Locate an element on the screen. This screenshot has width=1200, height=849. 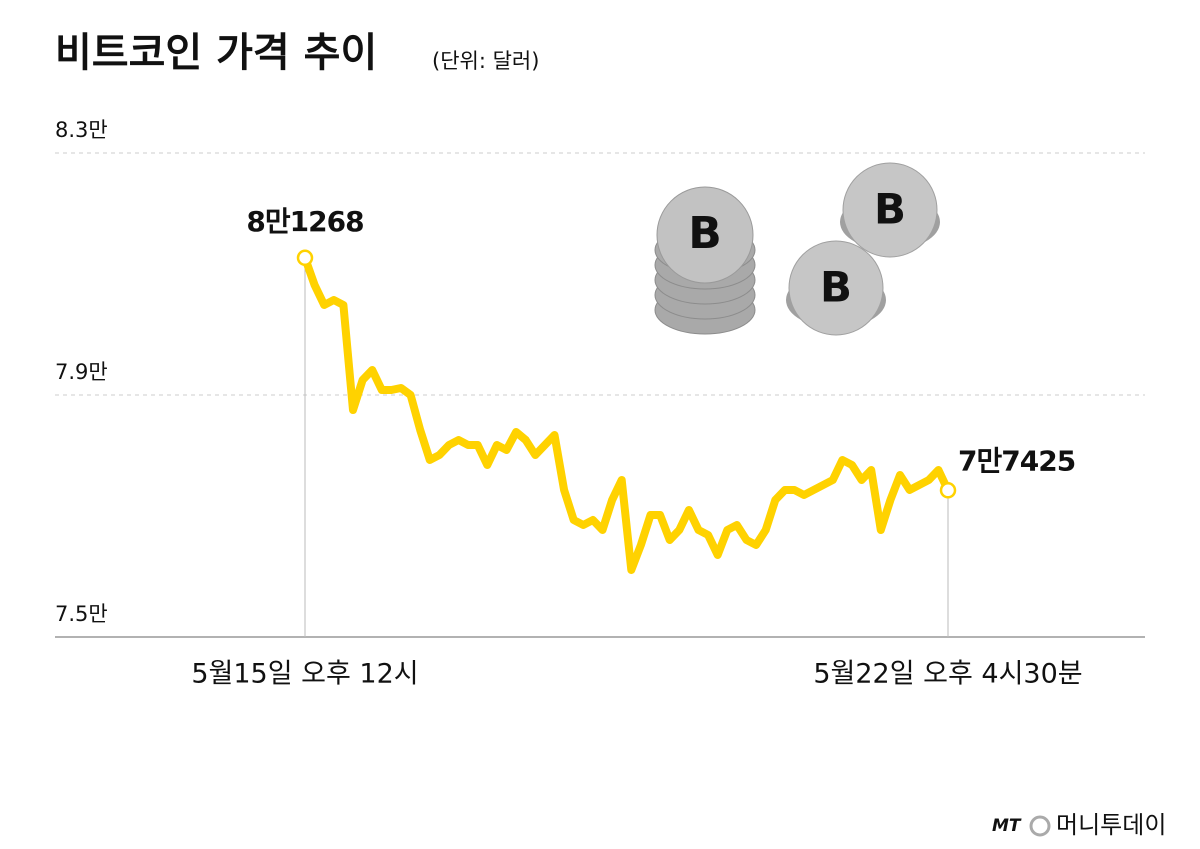
x-tick-label: 5월15일 오후 12시 is located at coordinates (304, 674).